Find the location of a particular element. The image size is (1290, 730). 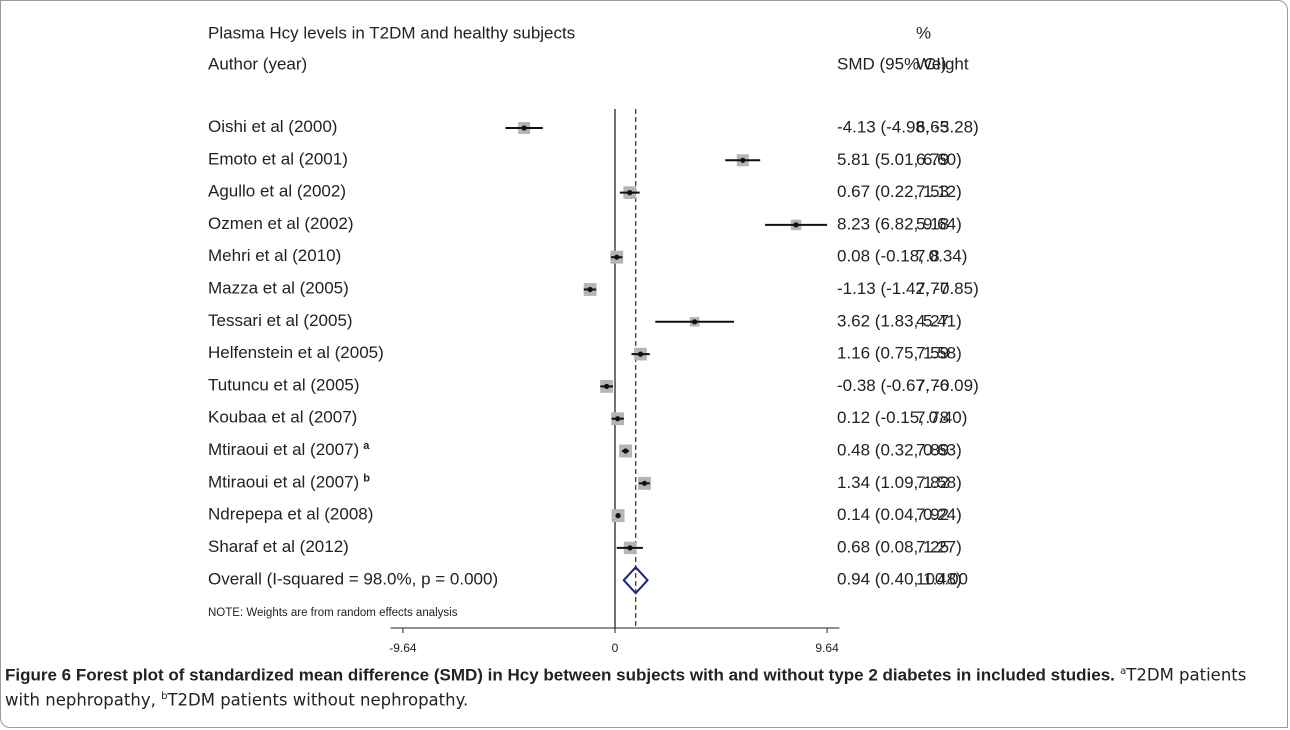

ci-label: 5.81 (5.01, 6.60) is located at coordinates (899, 159).